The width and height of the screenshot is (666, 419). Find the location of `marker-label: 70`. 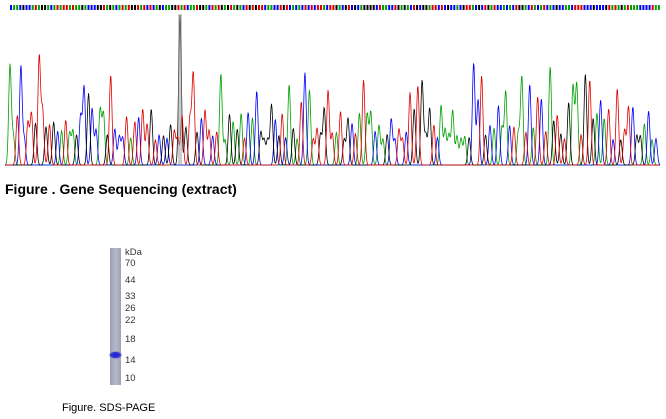

marker-label: 70 is located at coordinates (130, 263).